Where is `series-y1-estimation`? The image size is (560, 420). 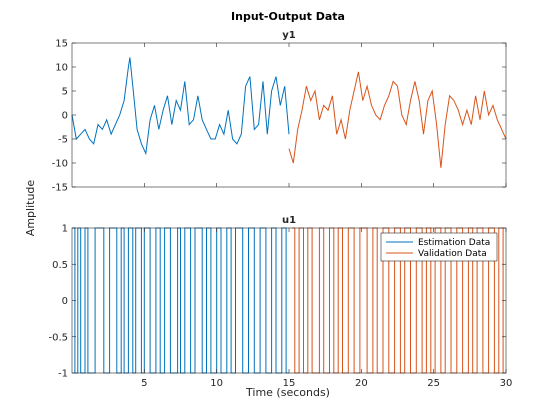
series-y1-estimation is located at coordinates (180, 106).